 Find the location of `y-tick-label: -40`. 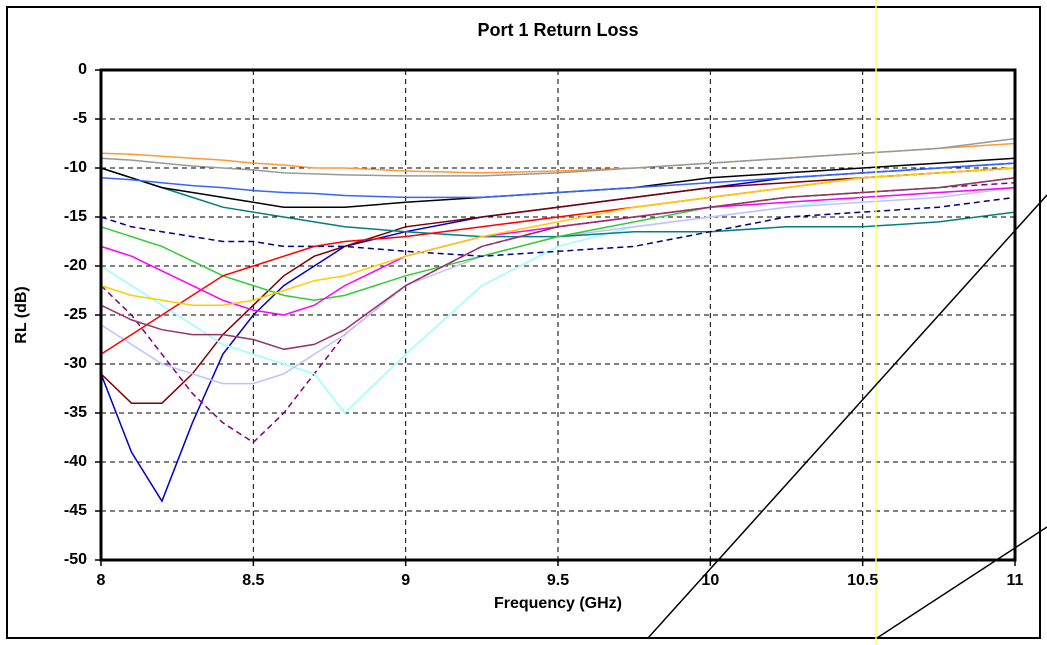

y-tick-label: -40 is located at coordinates (75, 461).